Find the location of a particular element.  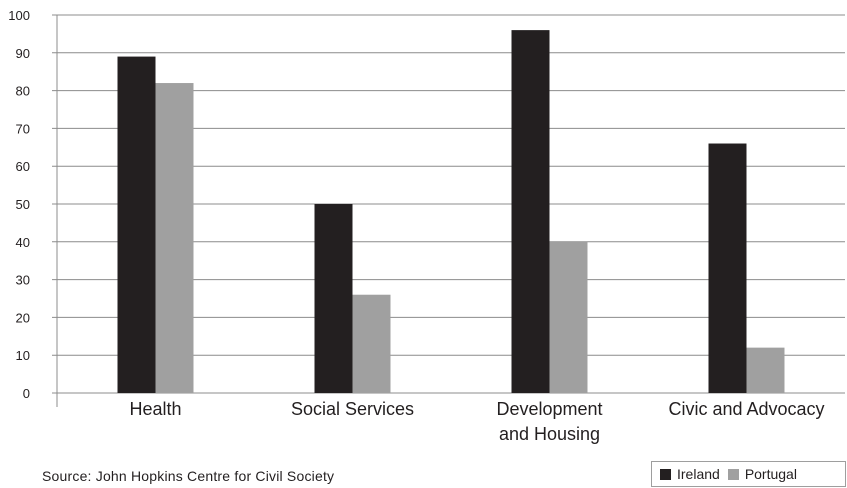

x-category-label: Social Services is located at coordinates (352, 409).